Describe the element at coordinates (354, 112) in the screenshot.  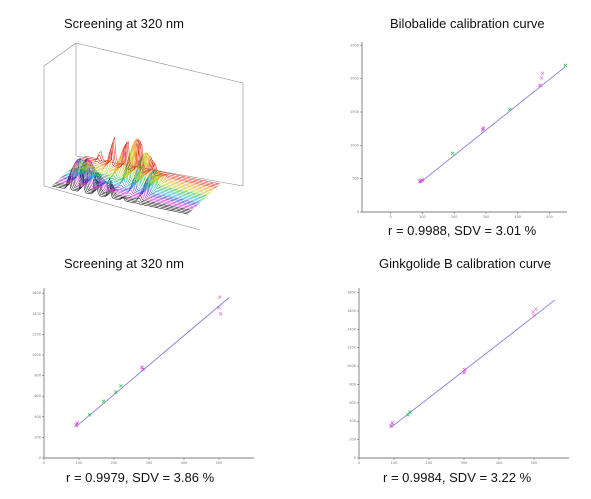
I see `y-tick-label: 1500` at that location.